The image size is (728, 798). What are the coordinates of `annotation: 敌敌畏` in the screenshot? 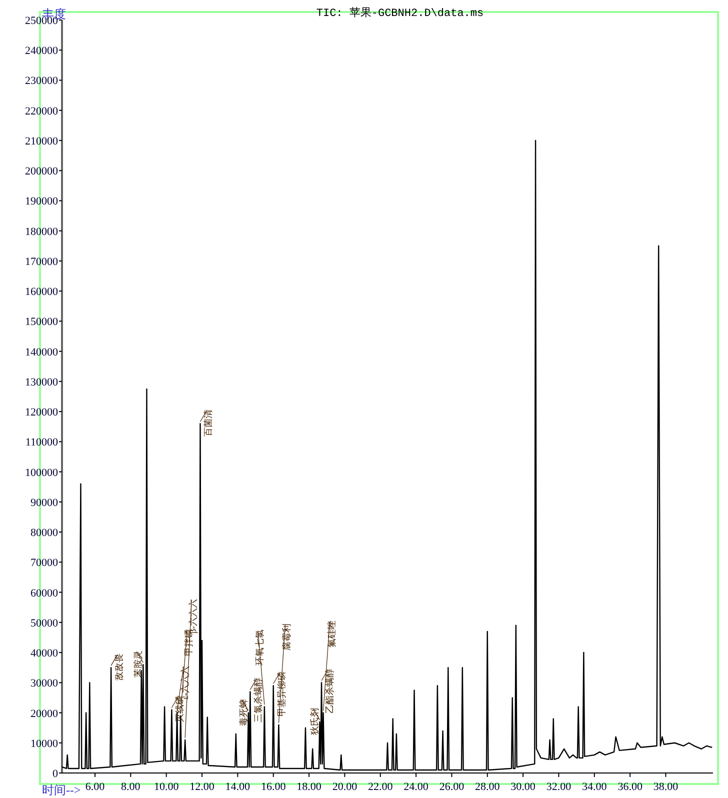 It's located at (119, 667).